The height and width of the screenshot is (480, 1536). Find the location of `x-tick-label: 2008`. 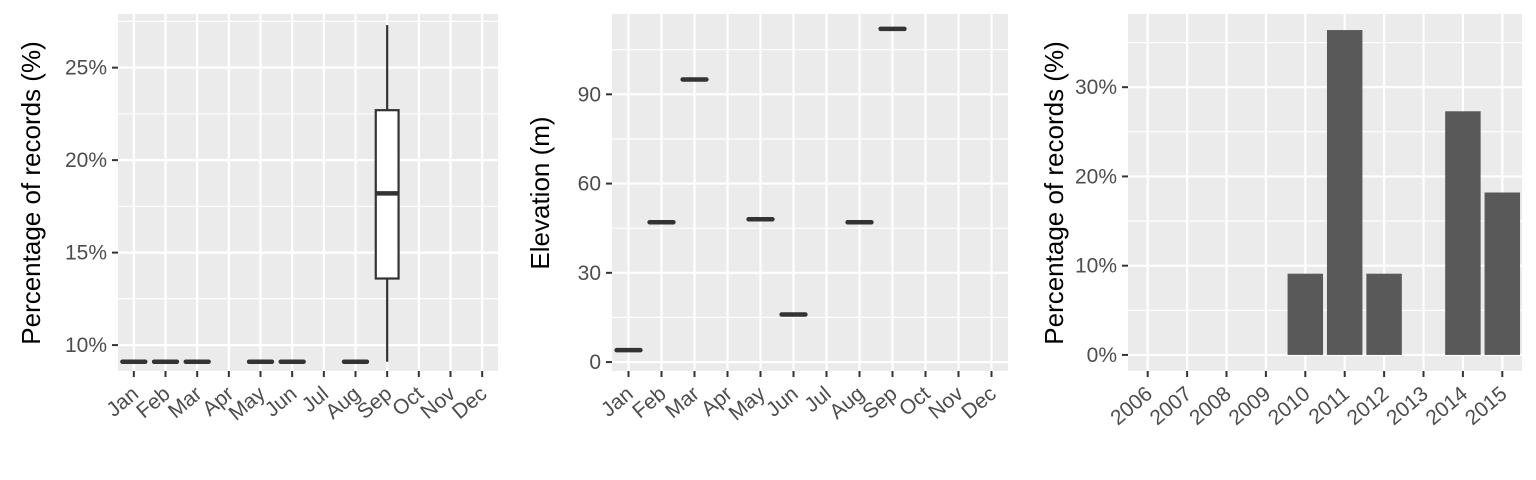

x-tick-label: 2008 is located at coordinates (1210, 406).